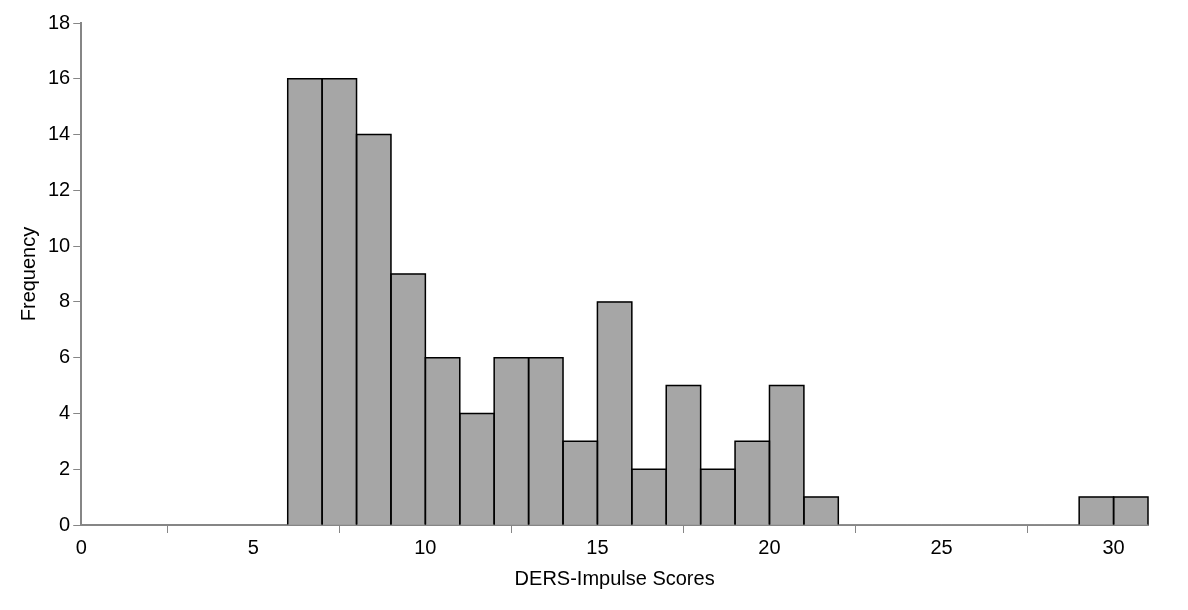 This screenshot has height=610, width=1188. What do you see at coordinates (65, 411) in the screenshot?
I see `y-tick-label: 4` at bounding box center [65, 411].